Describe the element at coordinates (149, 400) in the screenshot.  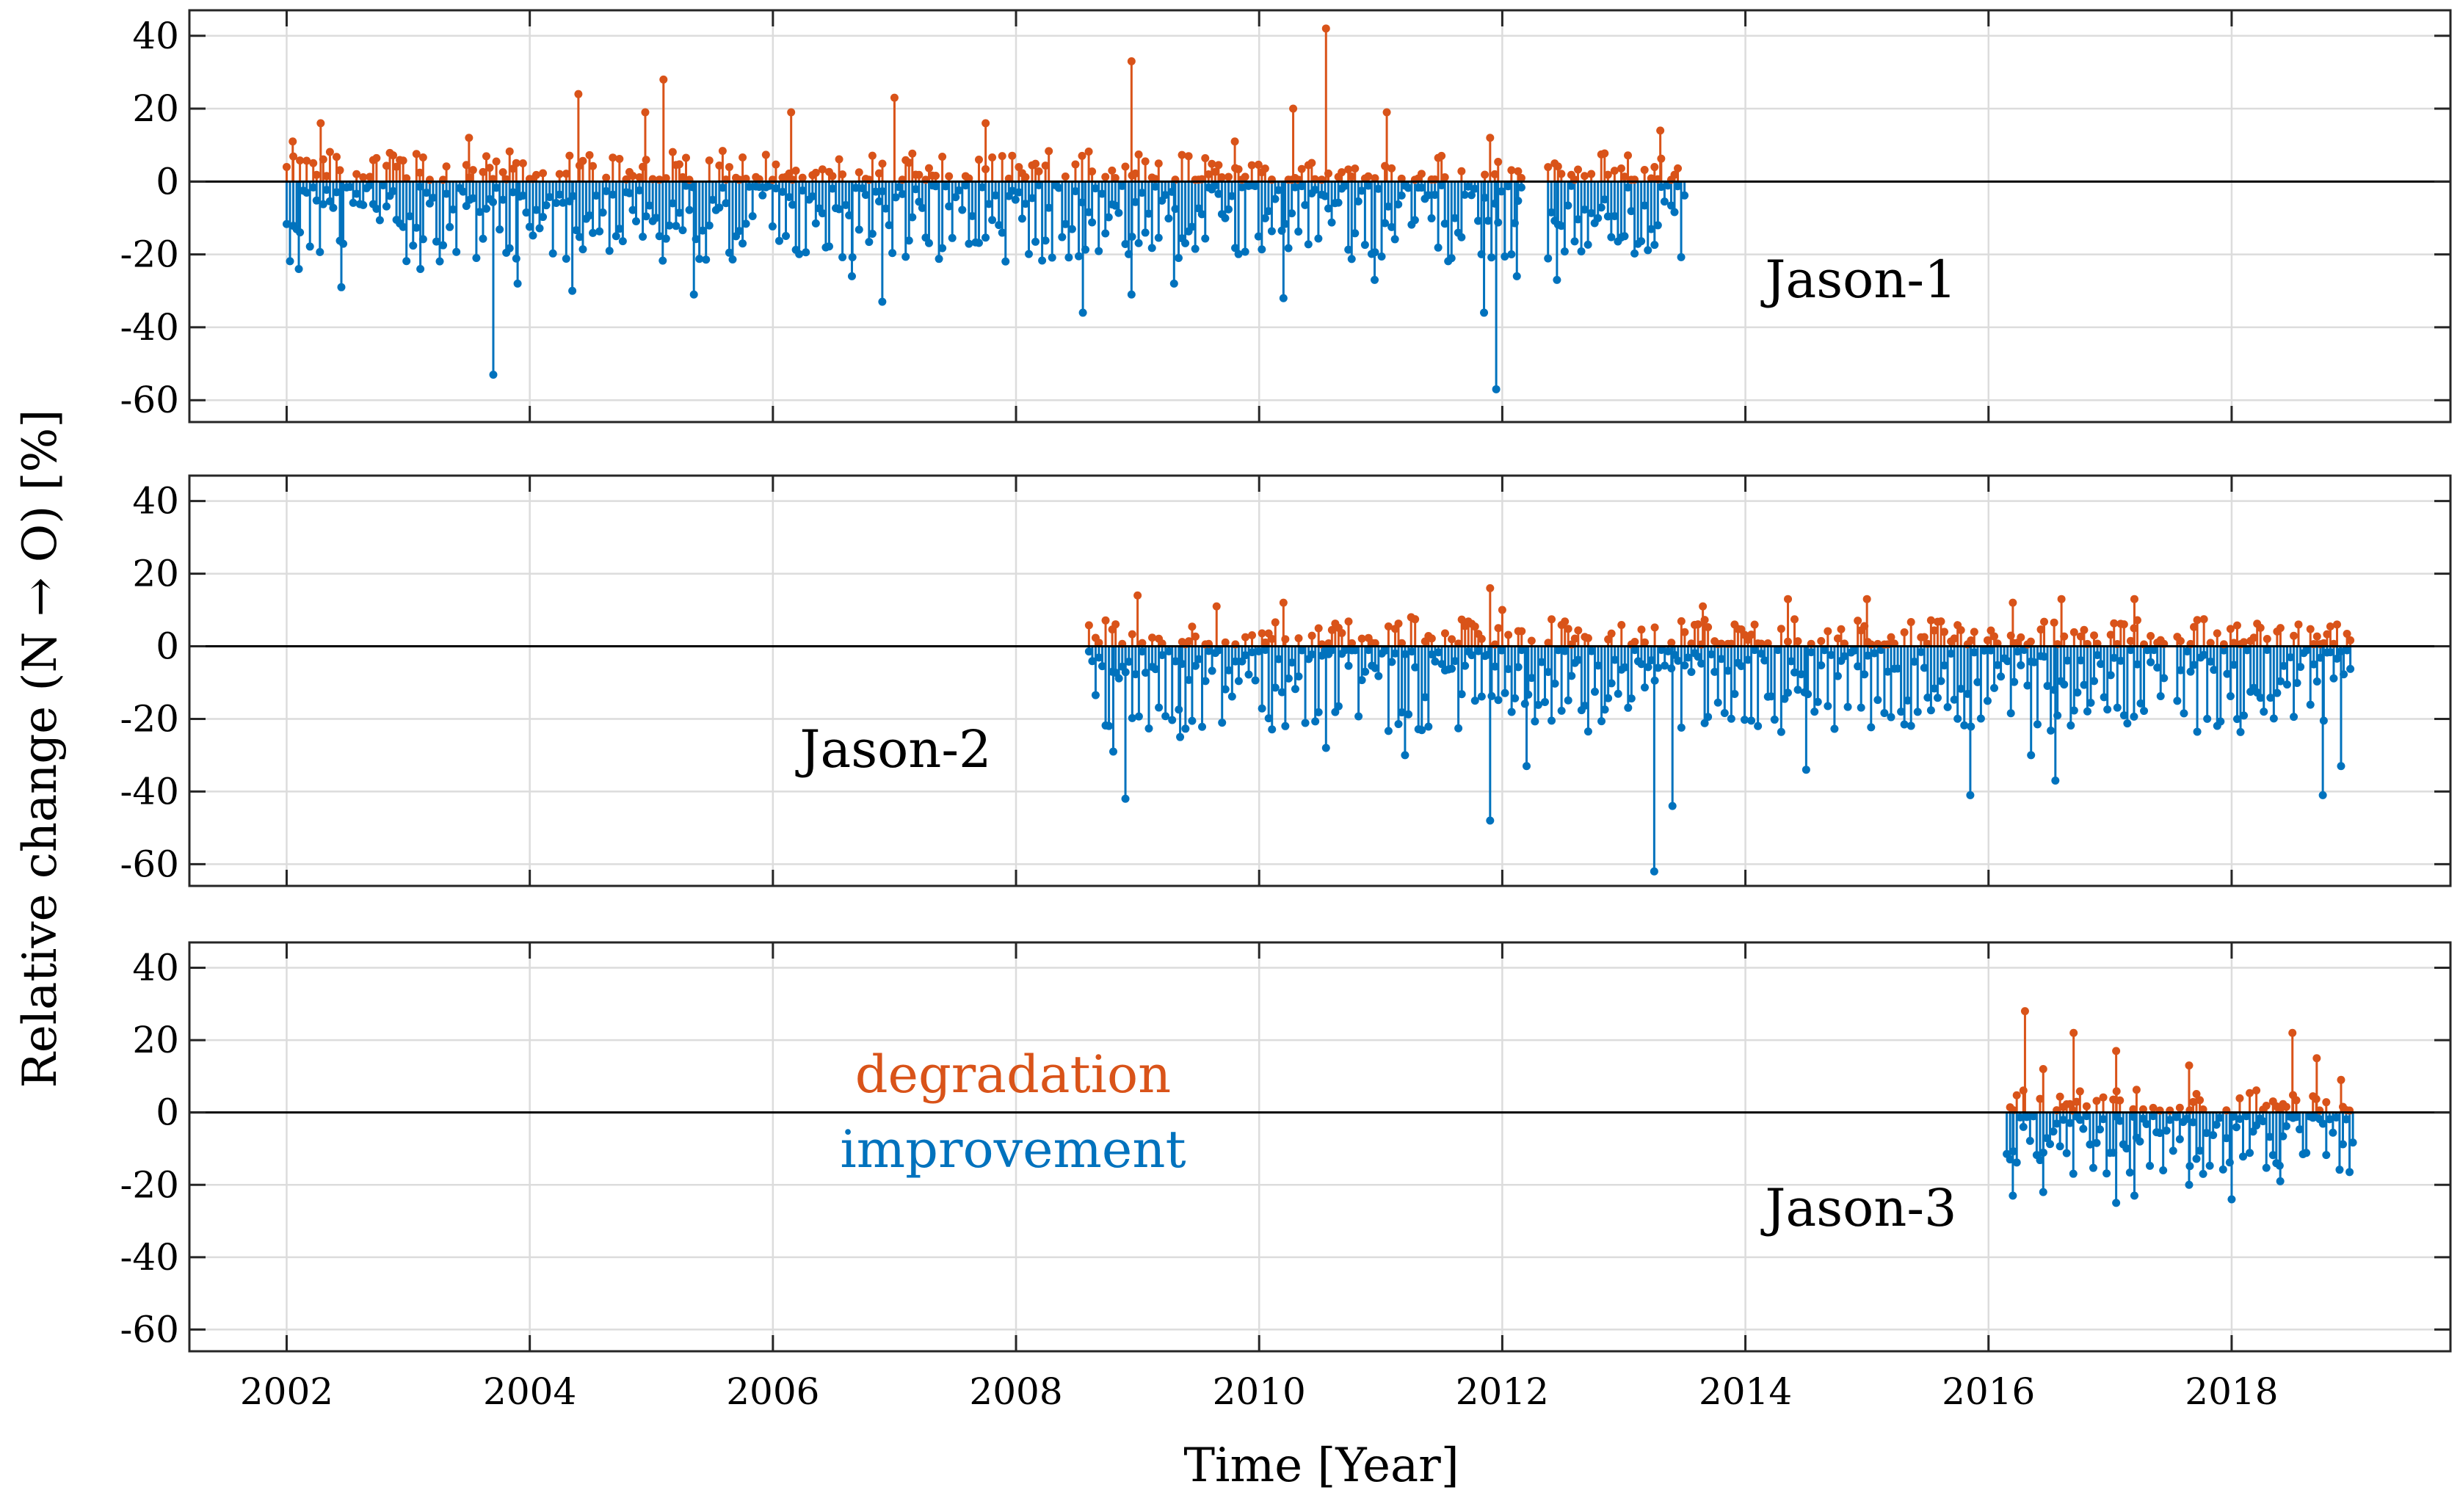
I see `y-tick-label: -60` at that location.